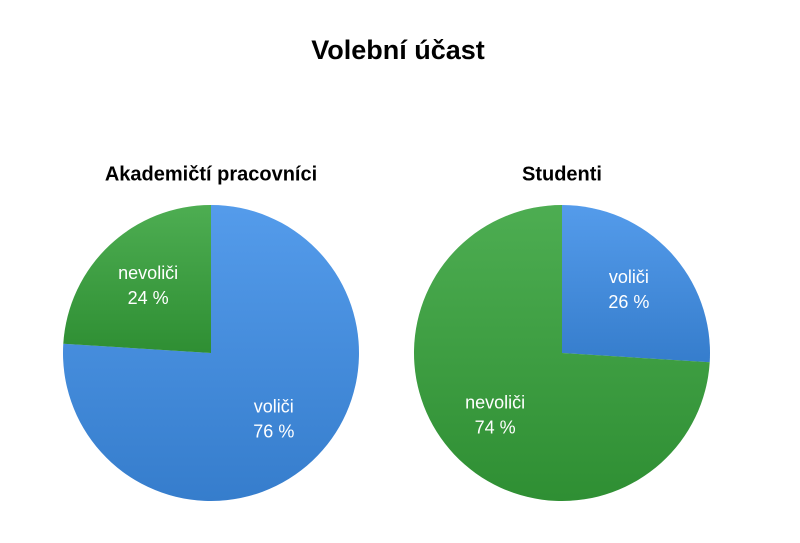  Describe the element at coordinates (562, 174) in the screenshot. I see `chart-title: Studenti` at that location.